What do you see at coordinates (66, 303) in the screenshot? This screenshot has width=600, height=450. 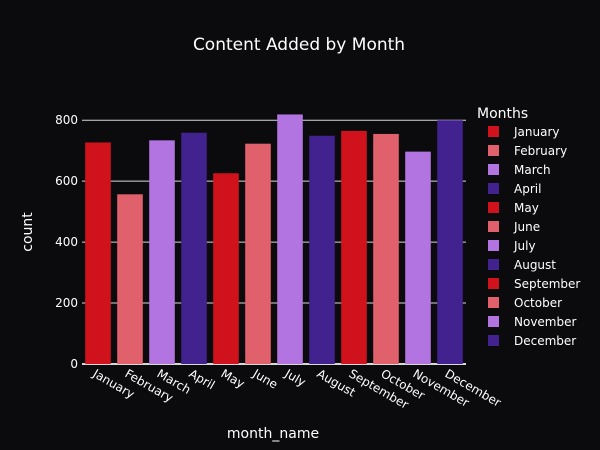 I see `y-tick-label: 200` at bounding box center [66, 303].